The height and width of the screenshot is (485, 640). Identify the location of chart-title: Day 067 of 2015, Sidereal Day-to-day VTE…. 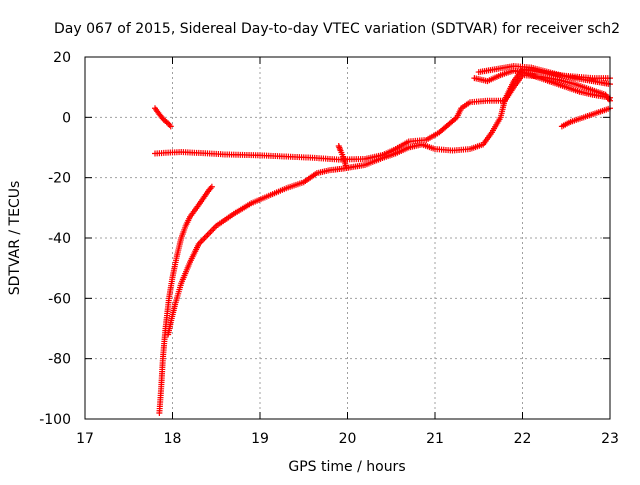
(337, 29).